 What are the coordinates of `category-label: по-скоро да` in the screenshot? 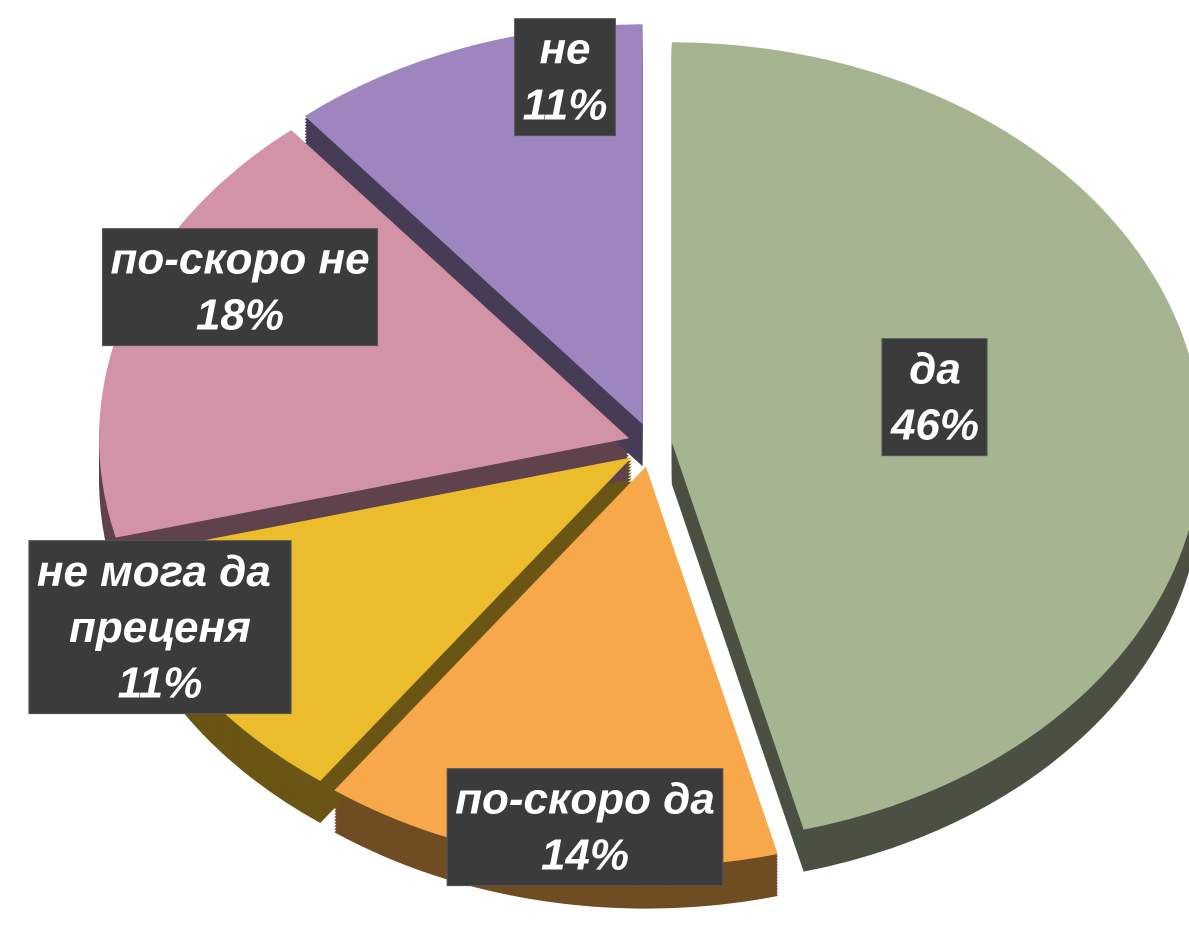 It's located at (585, 799).